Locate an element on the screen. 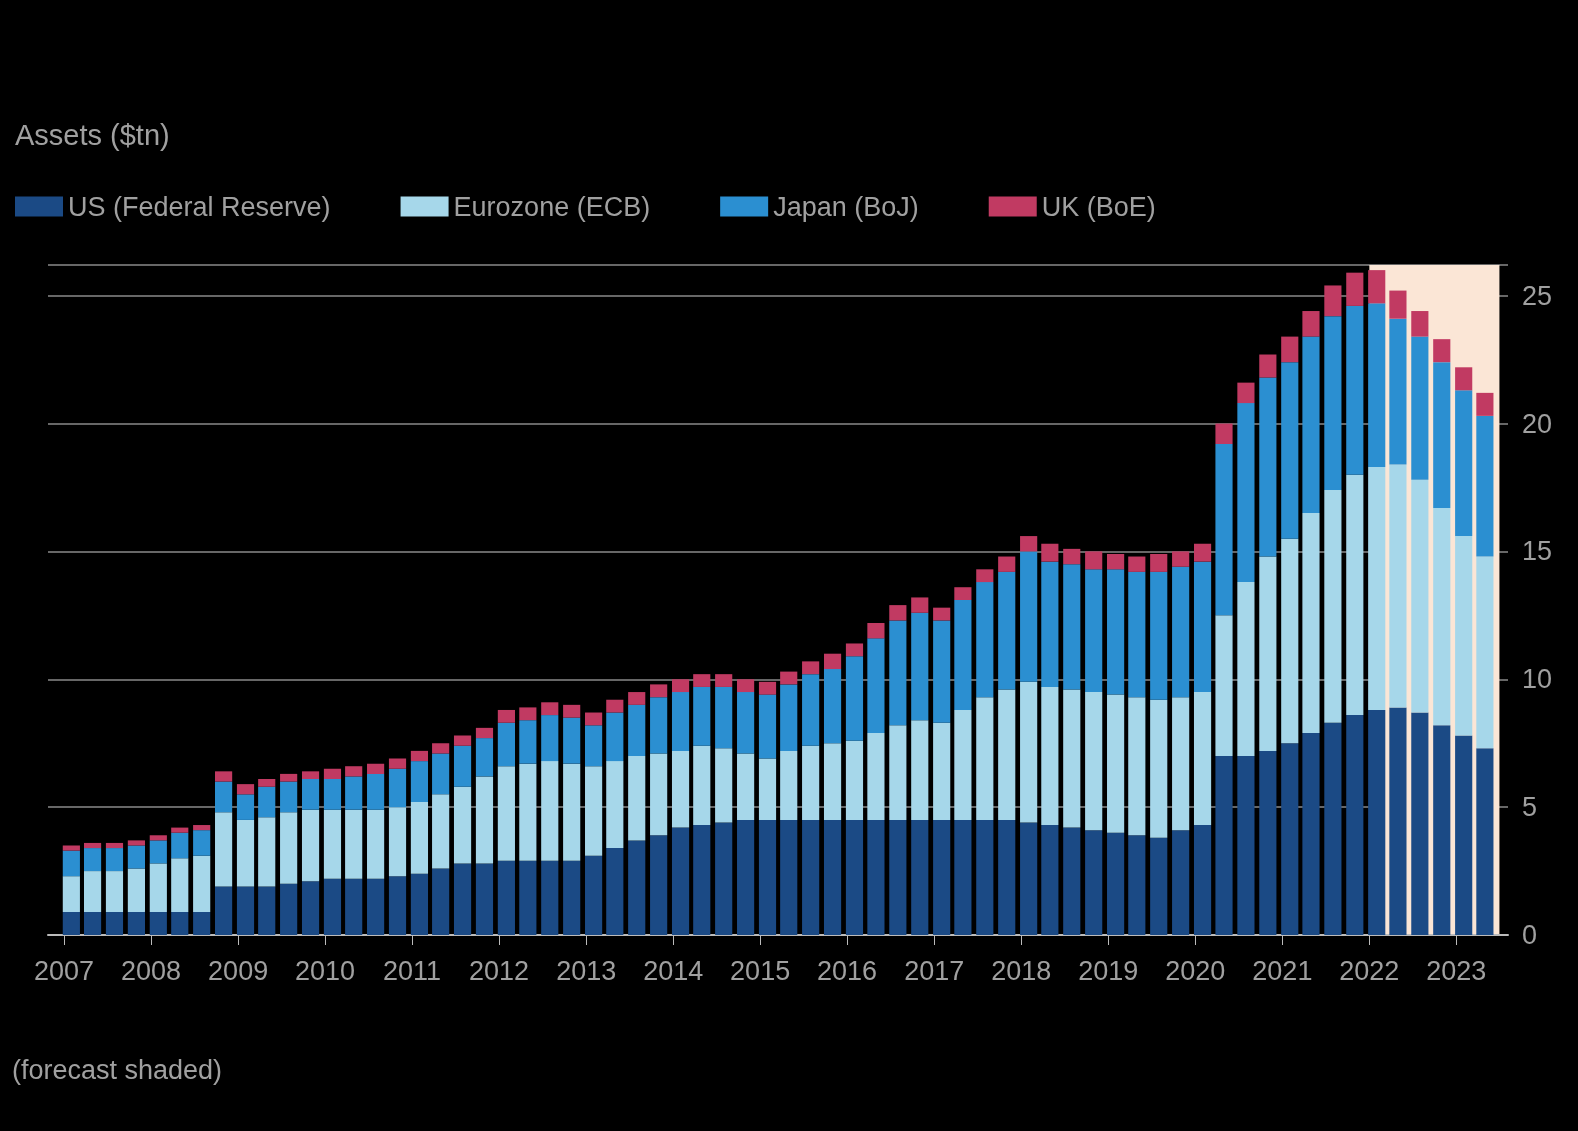 The width and height of the screenshot is (1578, 1131). y-tick-label: 20 is located at coordinates (1537, 423).